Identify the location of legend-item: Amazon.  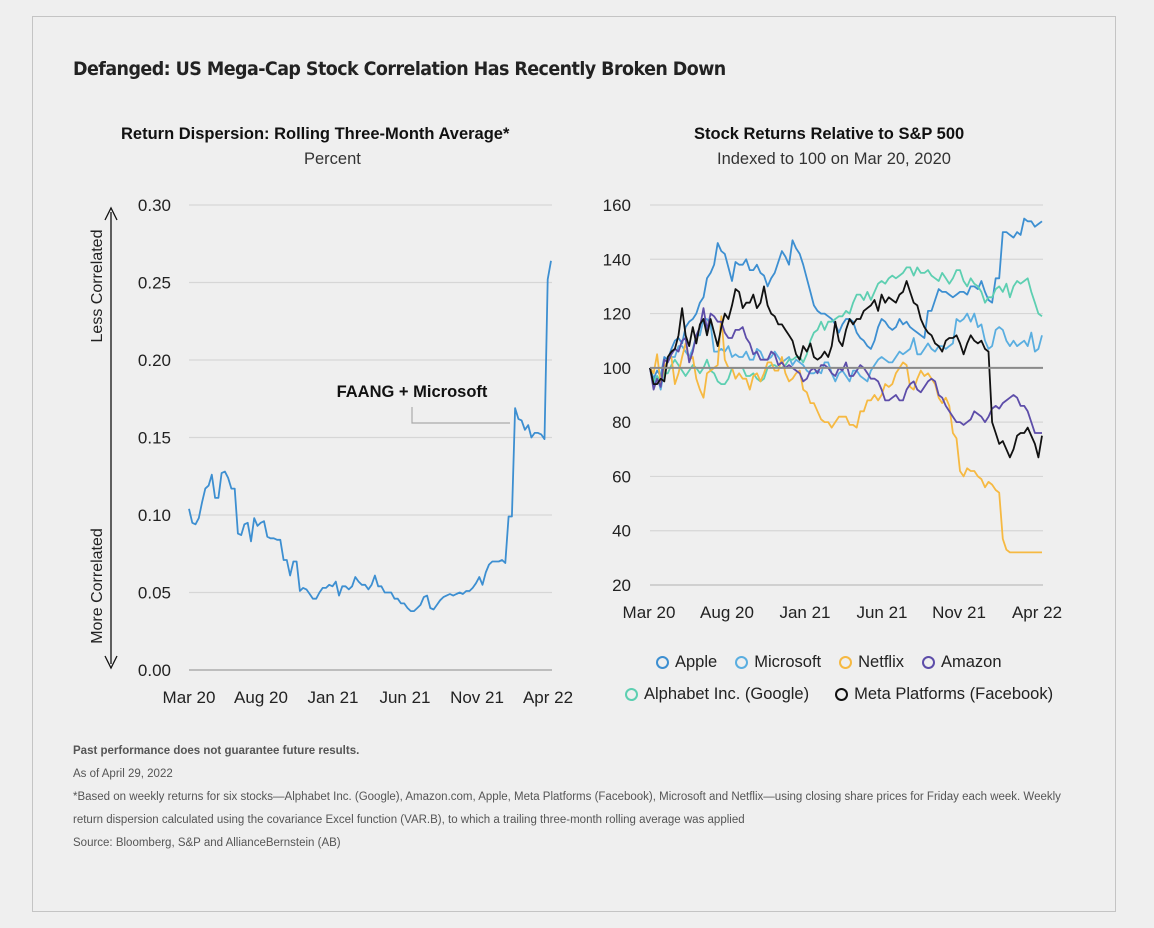
(961, 662).